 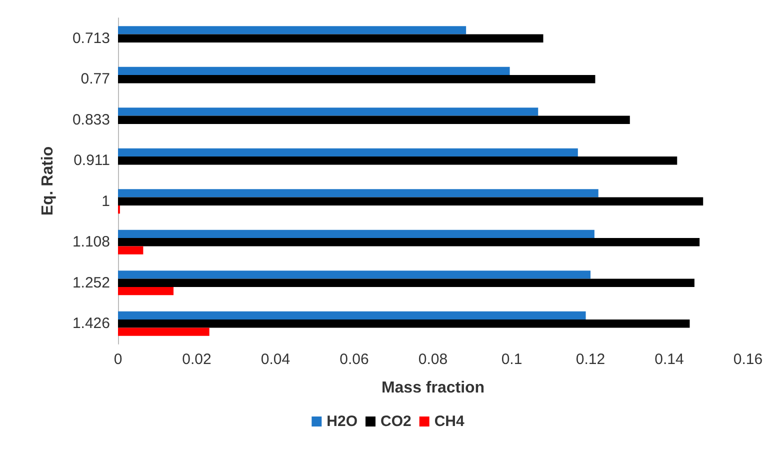 I want to click on y-tick-label: 1.108, so click(x=91, y=242).